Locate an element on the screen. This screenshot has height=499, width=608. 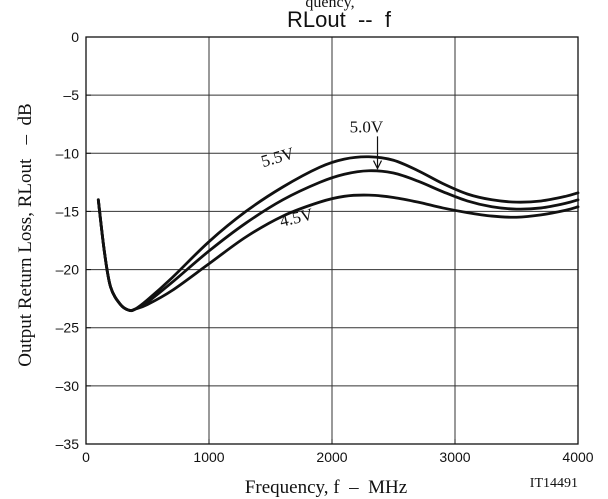
figure-id: IT14491 is located at coordinates (554, 483).